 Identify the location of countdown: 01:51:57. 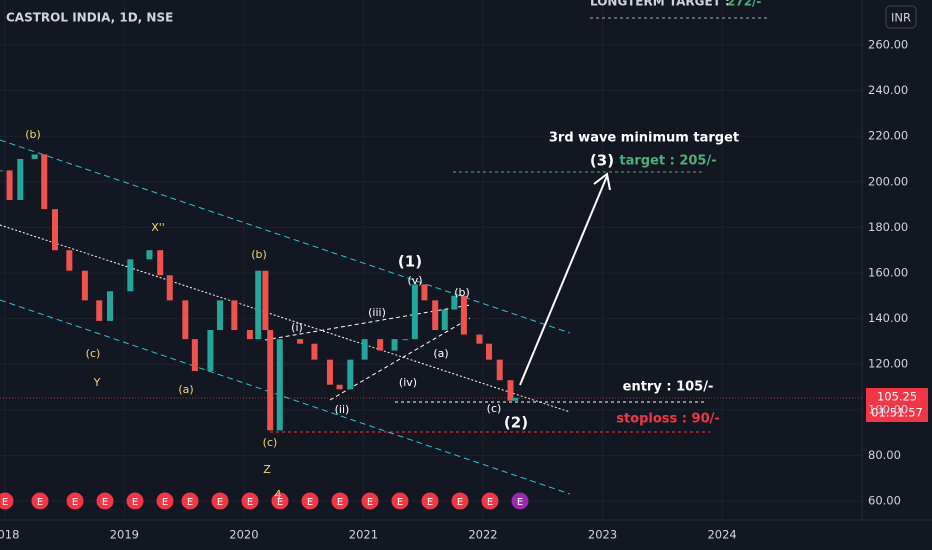
(897, 413).